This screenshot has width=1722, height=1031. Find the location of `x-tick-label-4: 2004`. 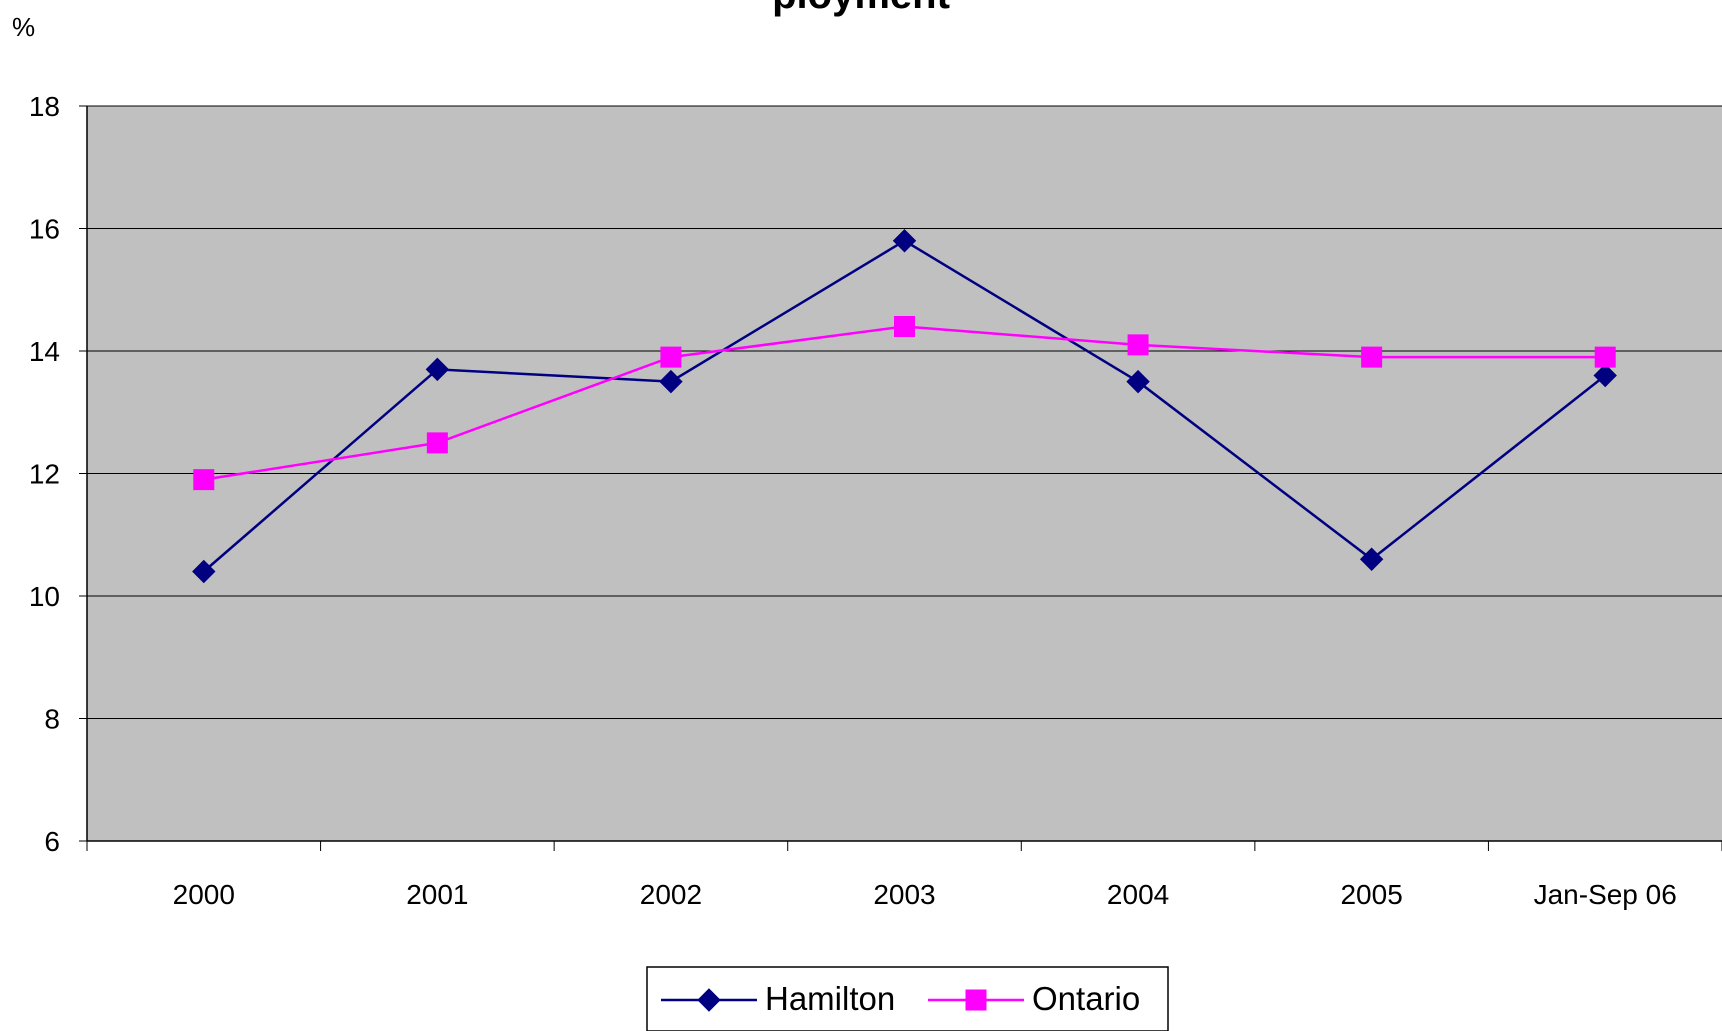

x-tick-label-4: 2004 is located at coordinates (1138, 894).